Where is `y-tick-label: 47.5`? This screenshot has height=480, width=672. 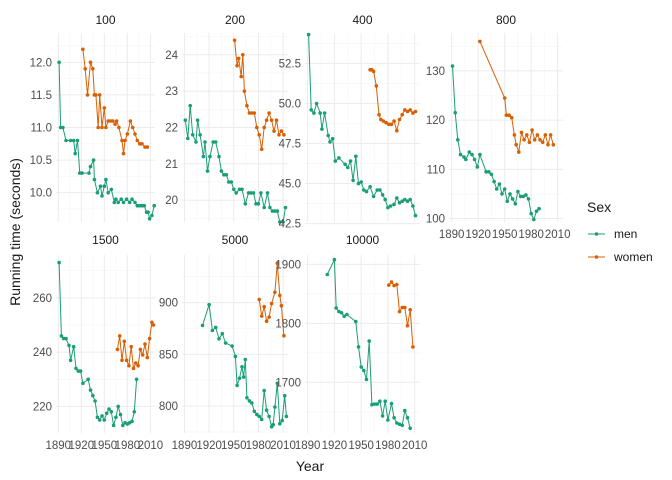
y-tick-label: 47.5 is located at coordinates (290, 145).